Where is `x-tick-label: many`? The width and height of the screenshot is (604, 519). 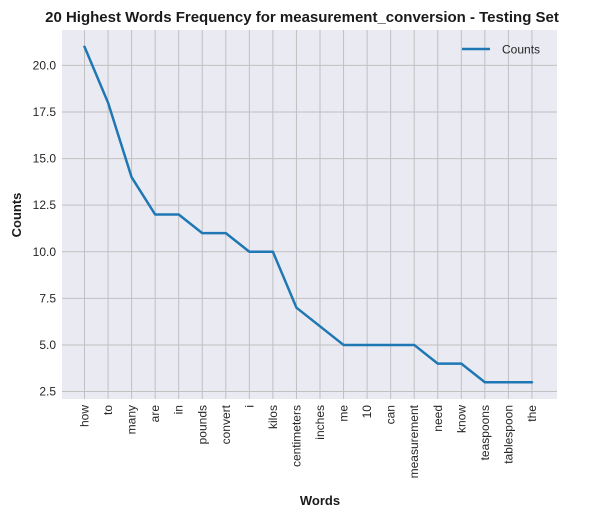
x-tick-label: many is located at coordinates (132, 419).